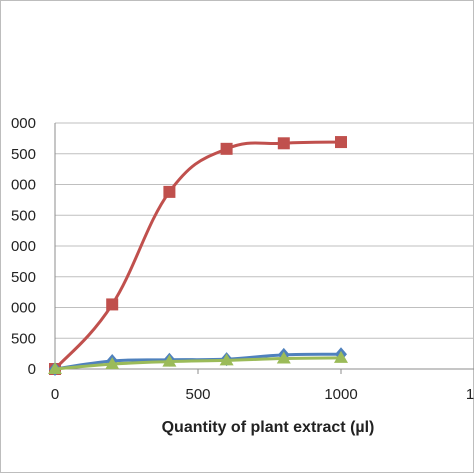  I want to click on x-tick-label: 1, so click(470, 394).